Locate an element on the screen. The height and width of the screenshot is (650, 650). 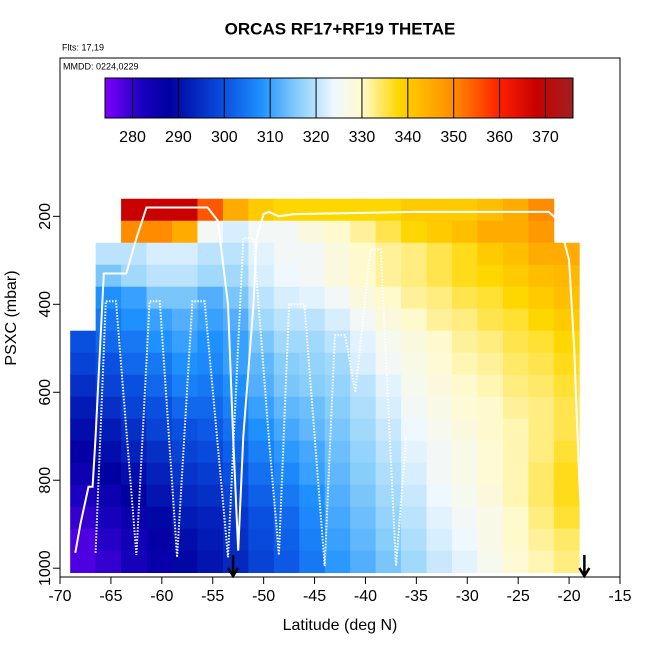
x-tick-label: -60 is located at coordinates (161, 596).